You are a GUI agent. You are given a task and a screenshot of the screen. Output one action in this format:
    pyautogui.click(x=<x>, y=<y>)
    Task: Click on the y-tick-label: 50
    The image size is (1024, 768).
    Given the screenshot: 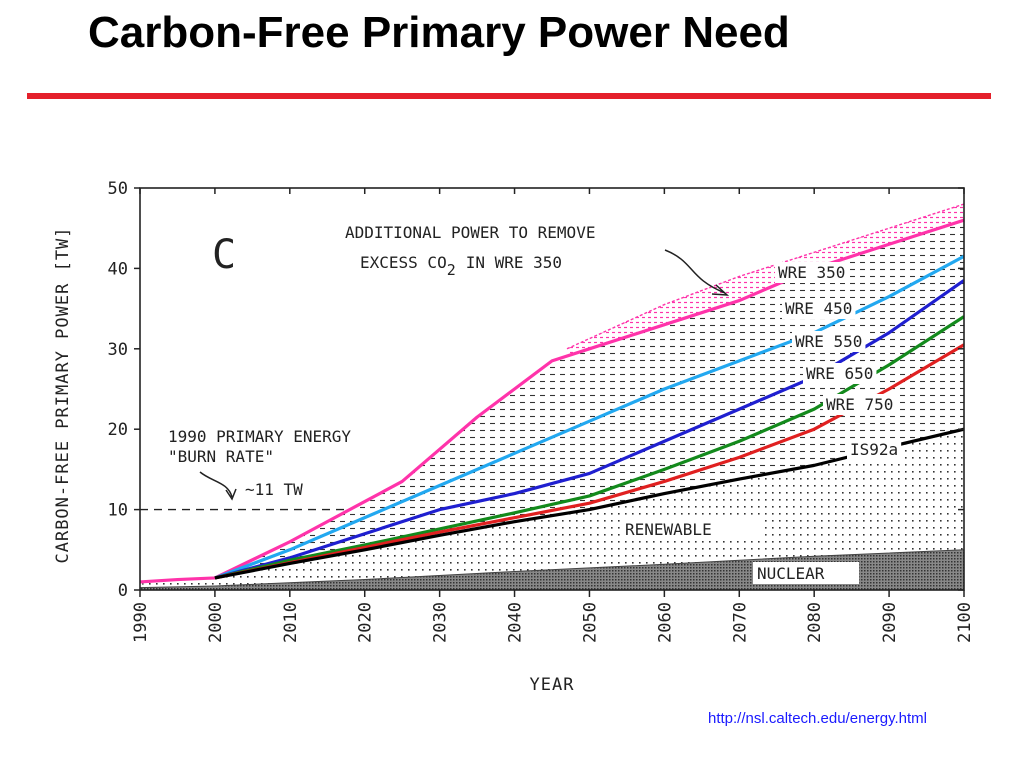 What is the action you would take?
    pyautogui.click(x=118, y=189)
    